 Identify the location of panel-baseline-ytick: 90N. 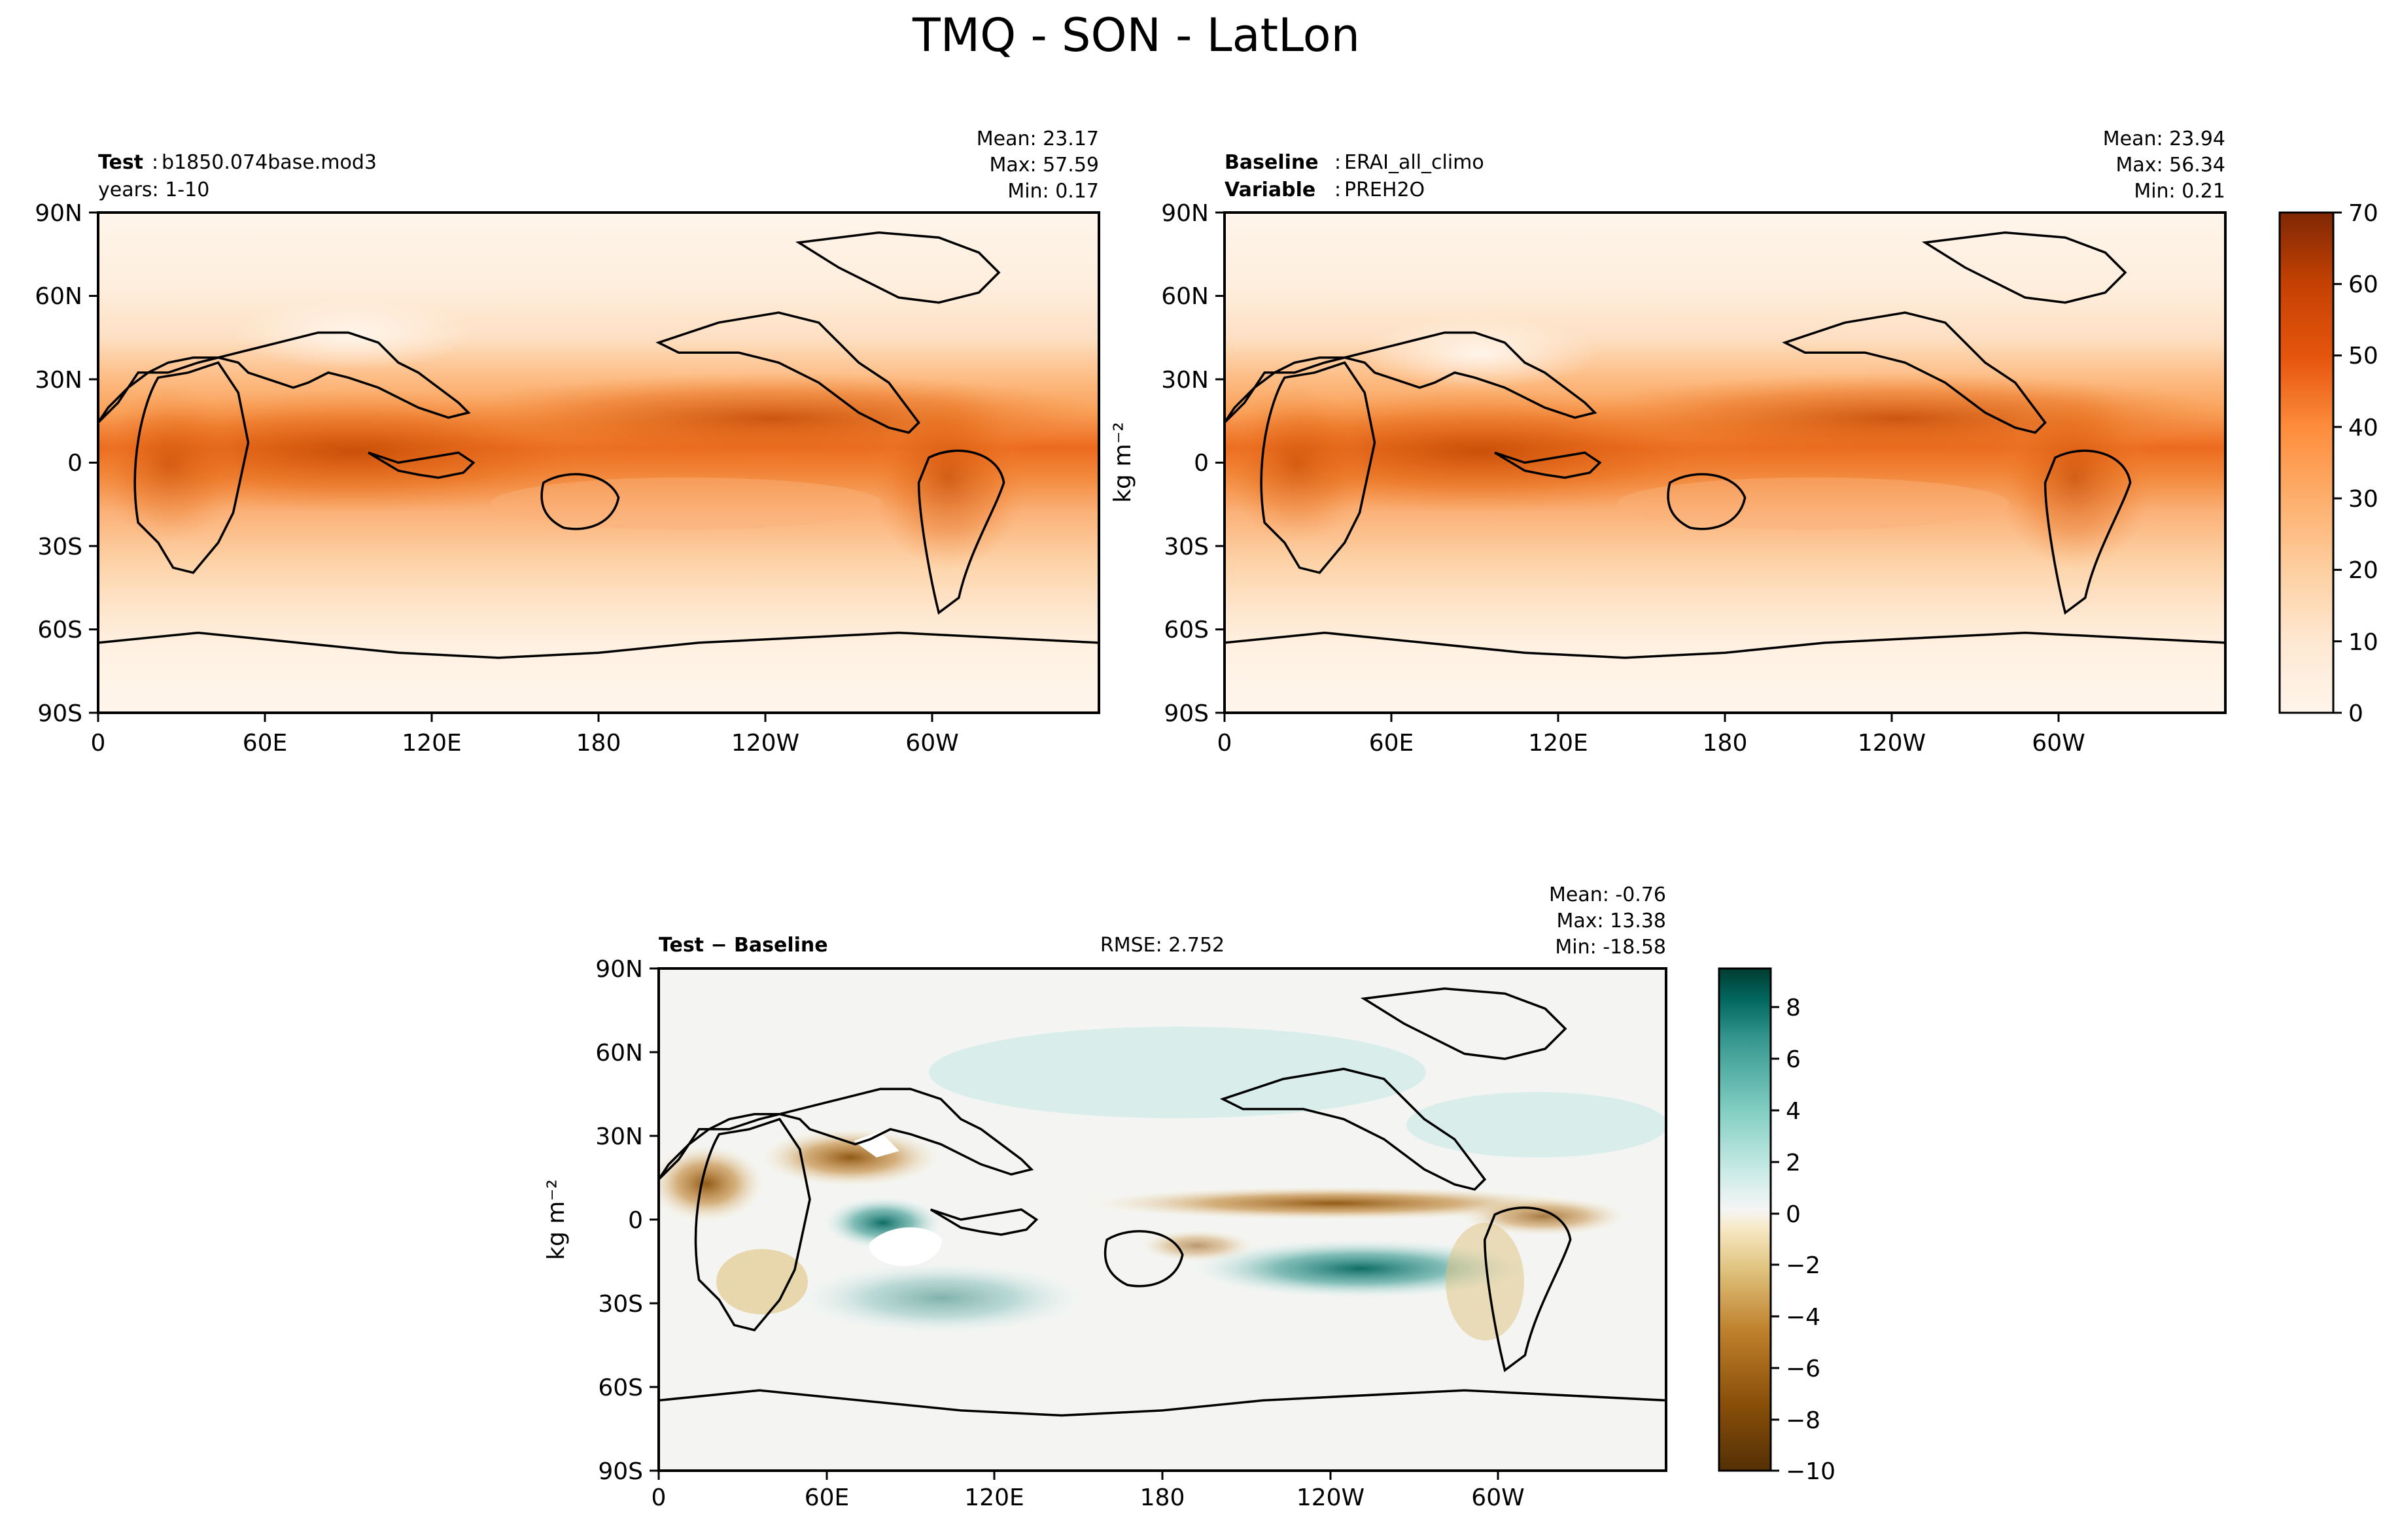
(1185, 213).